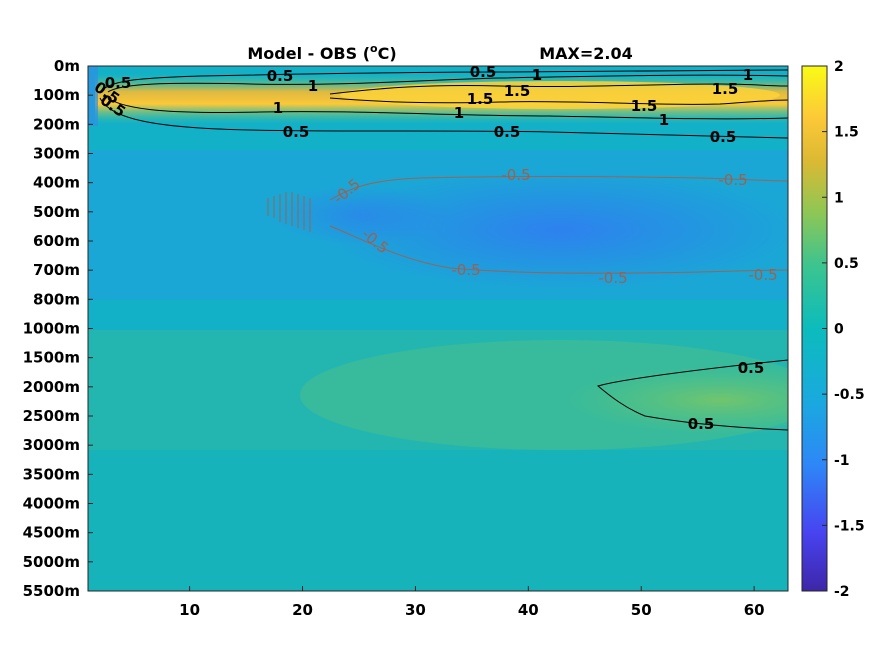  Describe the element at coordinates (93, 96) in the screenshot. I see `heatmap-west-edge` at that location.